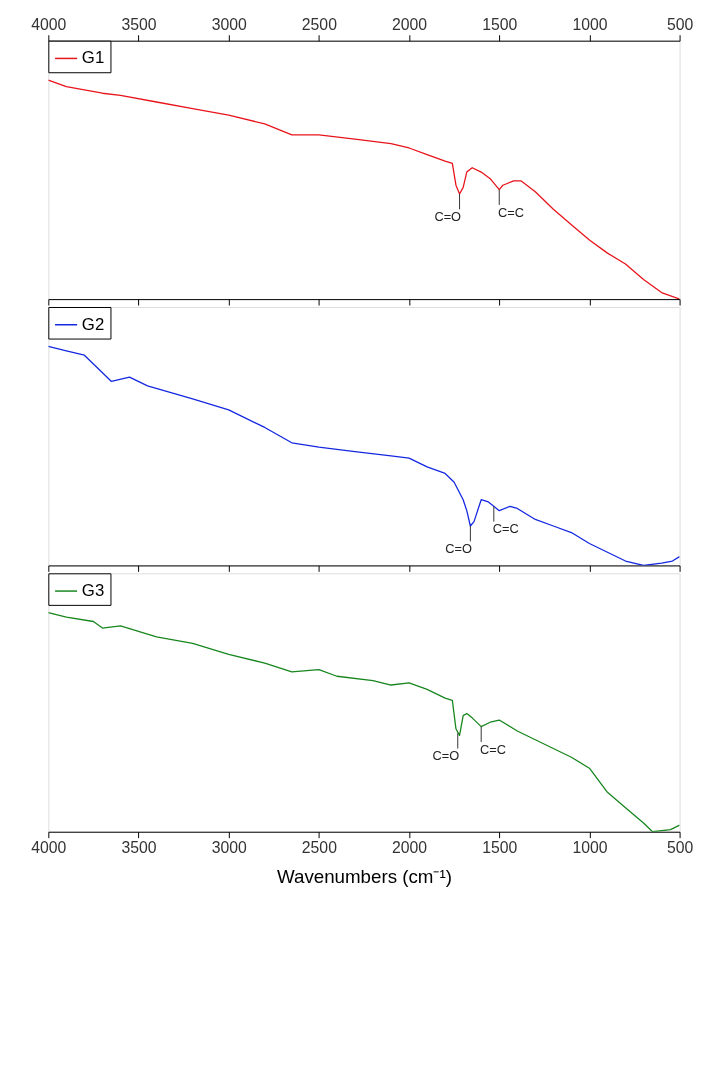 Image resolution: width=723 pixels, height=1091 pixels. What do you see at coordinates (93, 58) in the screenshot?
I see `legend-label: G1` at bounding box center [93, 58].